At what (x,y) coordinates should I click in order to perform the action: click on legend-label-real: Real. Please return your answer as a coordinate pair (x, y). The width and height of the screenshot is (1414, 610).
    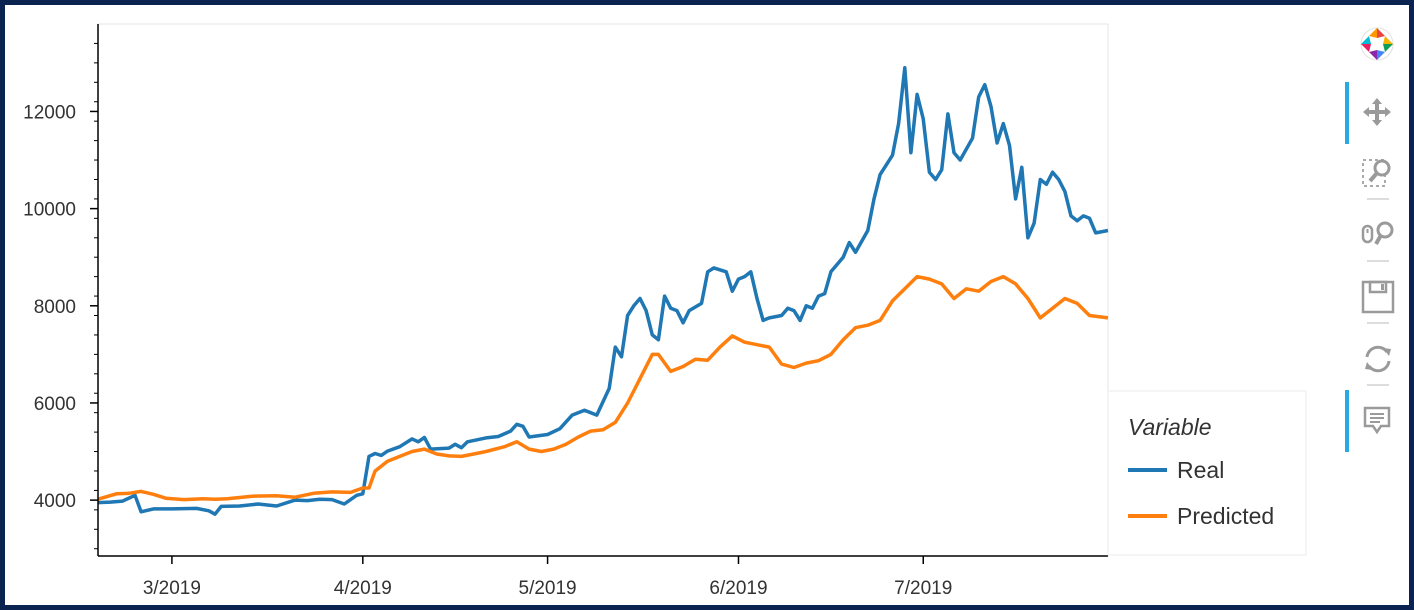
    Looking at the image, I should click on (1200, 470).